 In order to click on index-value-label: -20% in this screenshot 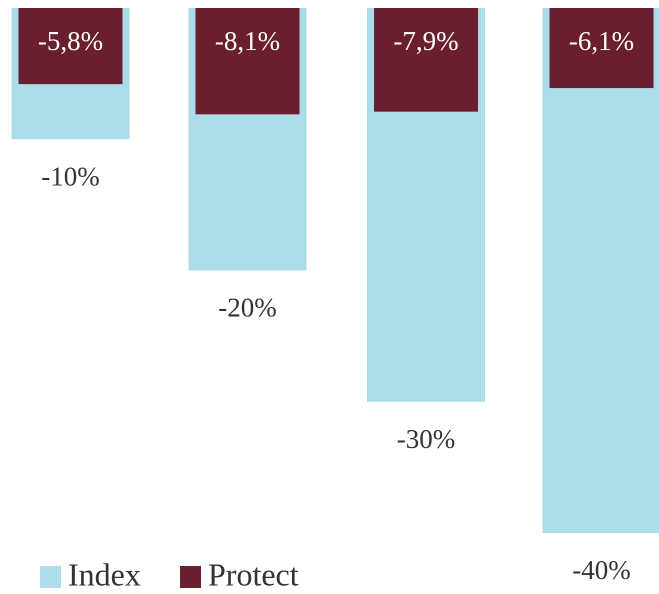, I will do `click(247, 308)`.